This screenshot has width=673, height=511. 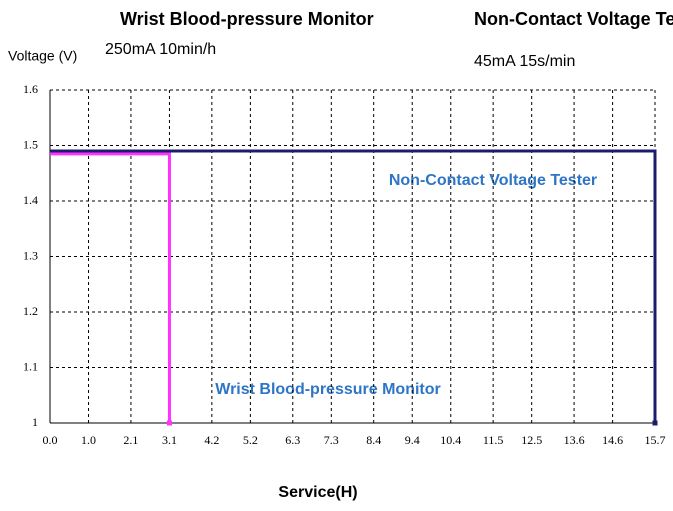 I want to click on x-tick-label: 14.6, so click(x=612, y=440).